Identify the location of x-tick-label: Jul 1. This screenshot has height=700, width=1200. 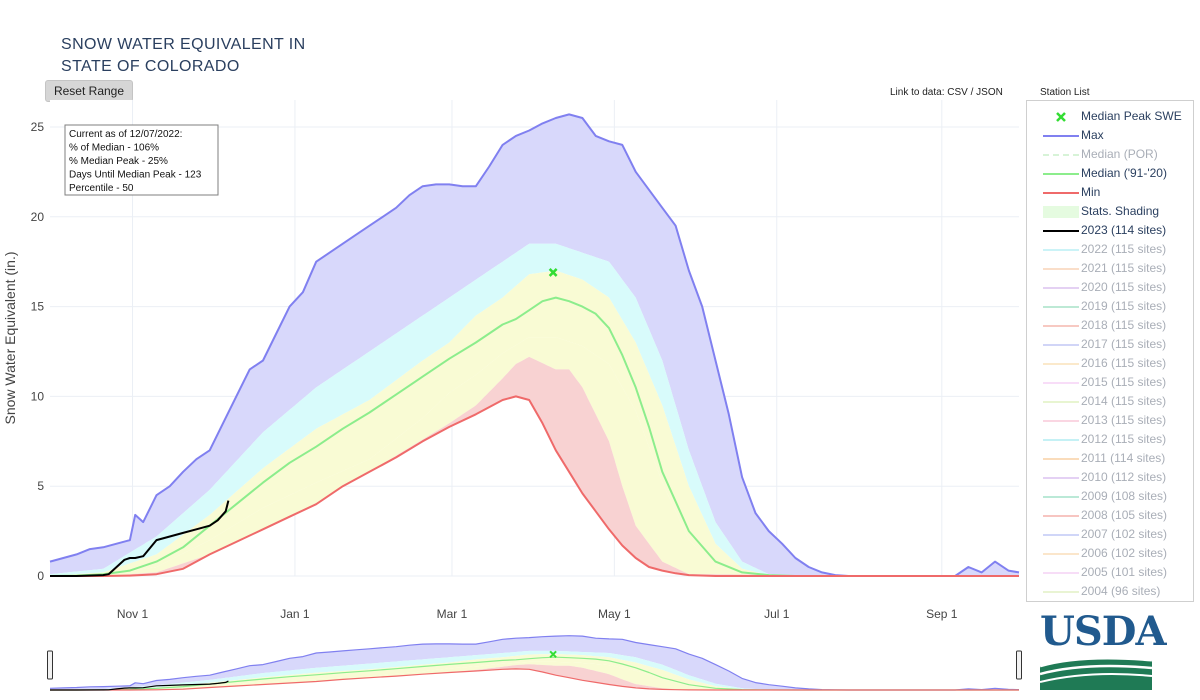
(777, 614).